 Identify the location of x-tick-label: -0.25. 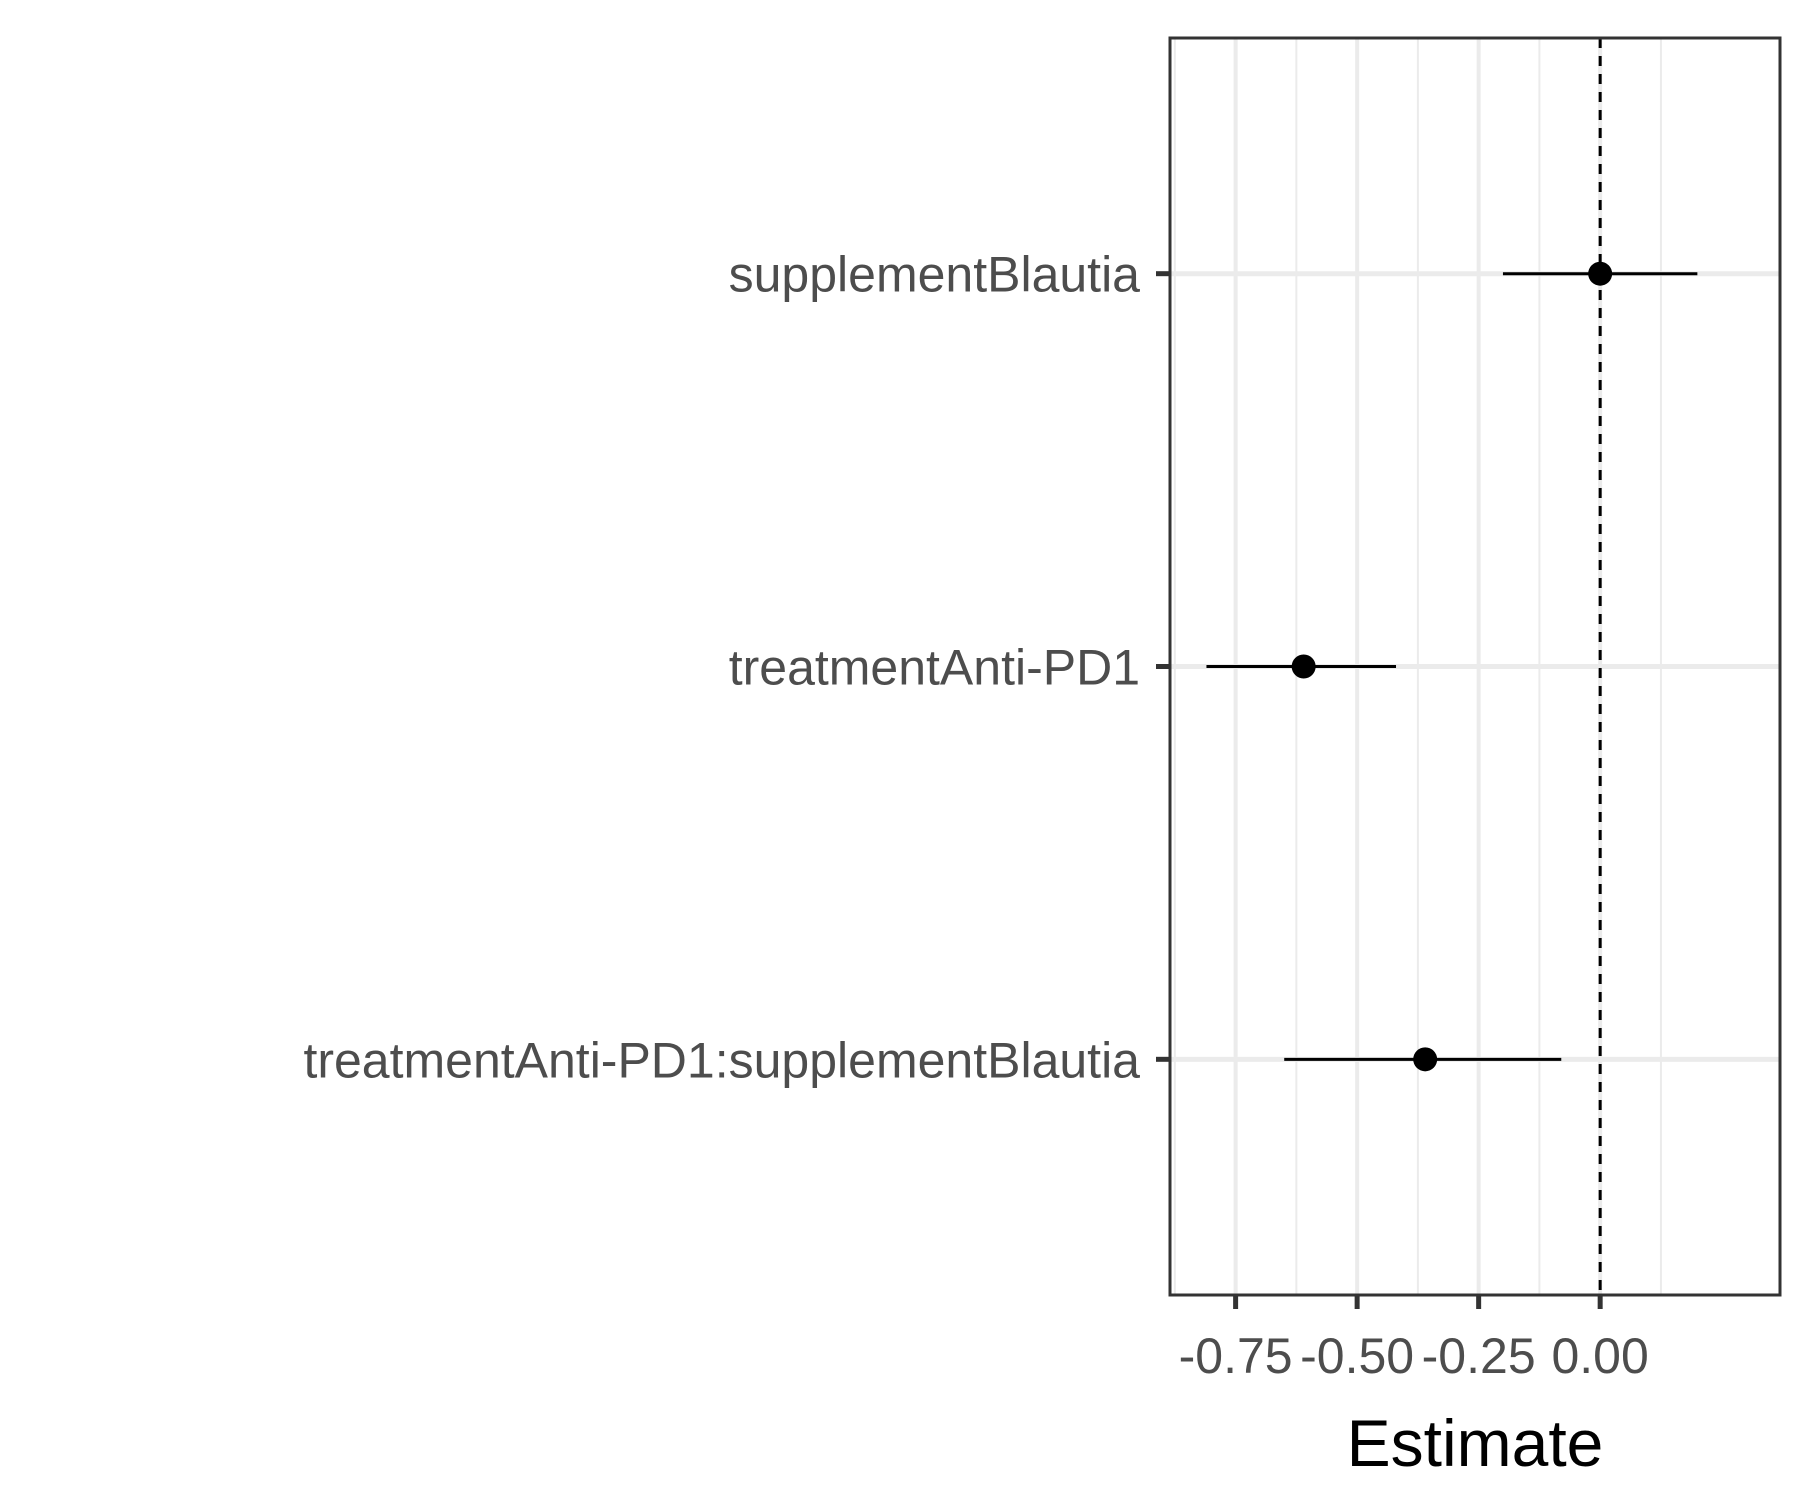
(1479, 1356).